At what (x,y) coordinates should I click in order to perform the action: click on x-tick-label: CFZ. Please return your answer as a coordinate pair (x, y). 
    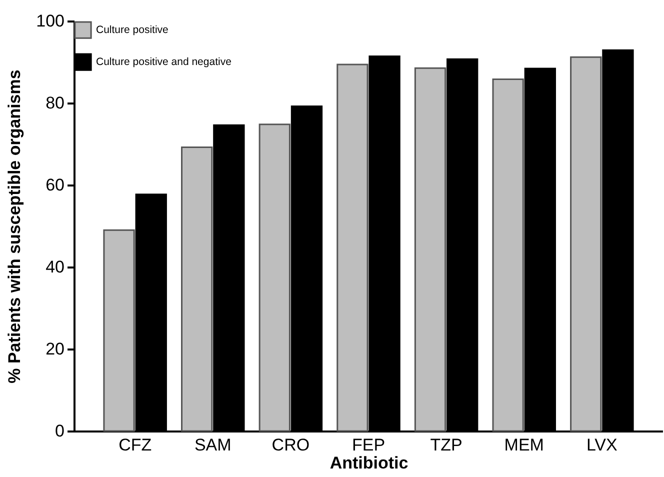
    Looking at the image, I should click on (135, 445).